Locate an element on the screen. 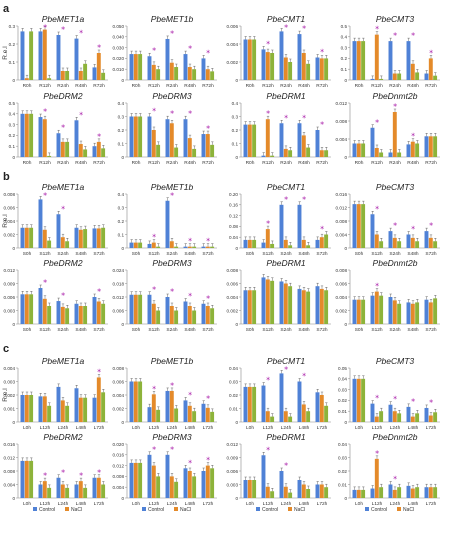 Image resolution: width=462 pixels, height=550 pixels. chart-title: PbeDRM2 is located at coordinates (62, 263).